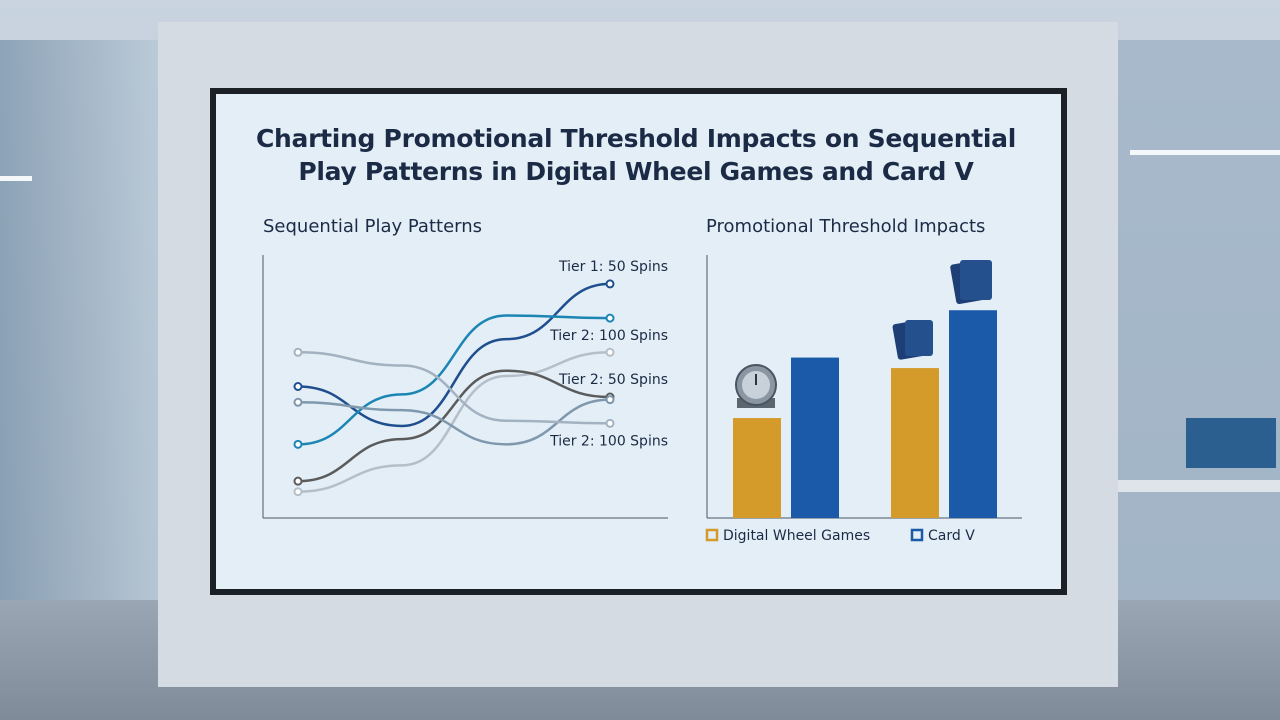  Describe the element at coordinates (796, 536) in the screenshot. I see `legend-label: Digital Wheel Games` at that location.